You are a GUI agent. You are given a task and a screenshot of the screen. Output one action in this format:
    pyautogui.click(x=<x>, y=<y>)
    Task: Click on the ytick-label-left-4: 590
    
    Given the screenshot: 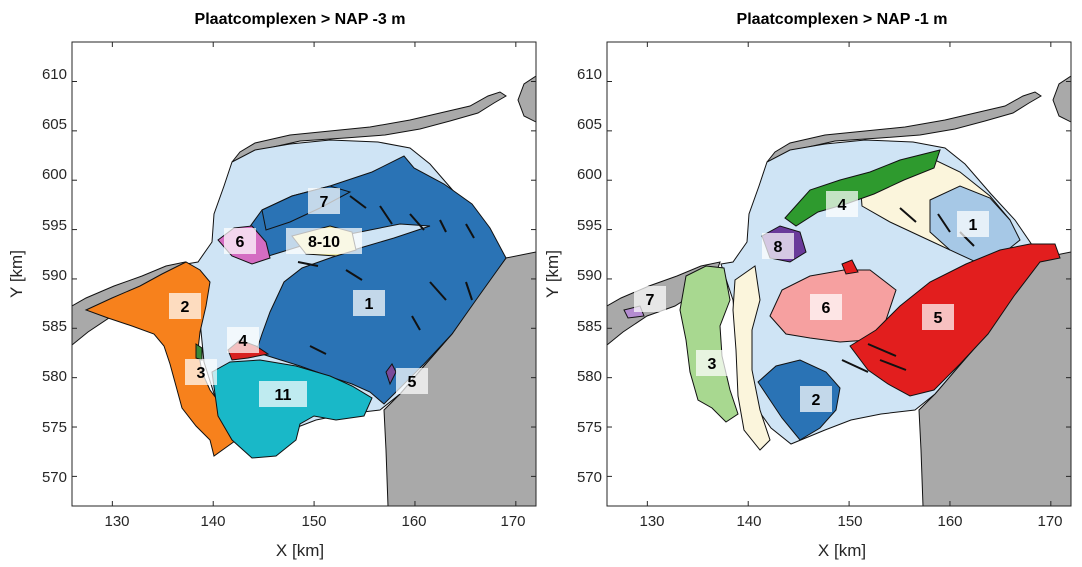 What is the action you would take?
    pyautogui.click(x=54, y=275)
    